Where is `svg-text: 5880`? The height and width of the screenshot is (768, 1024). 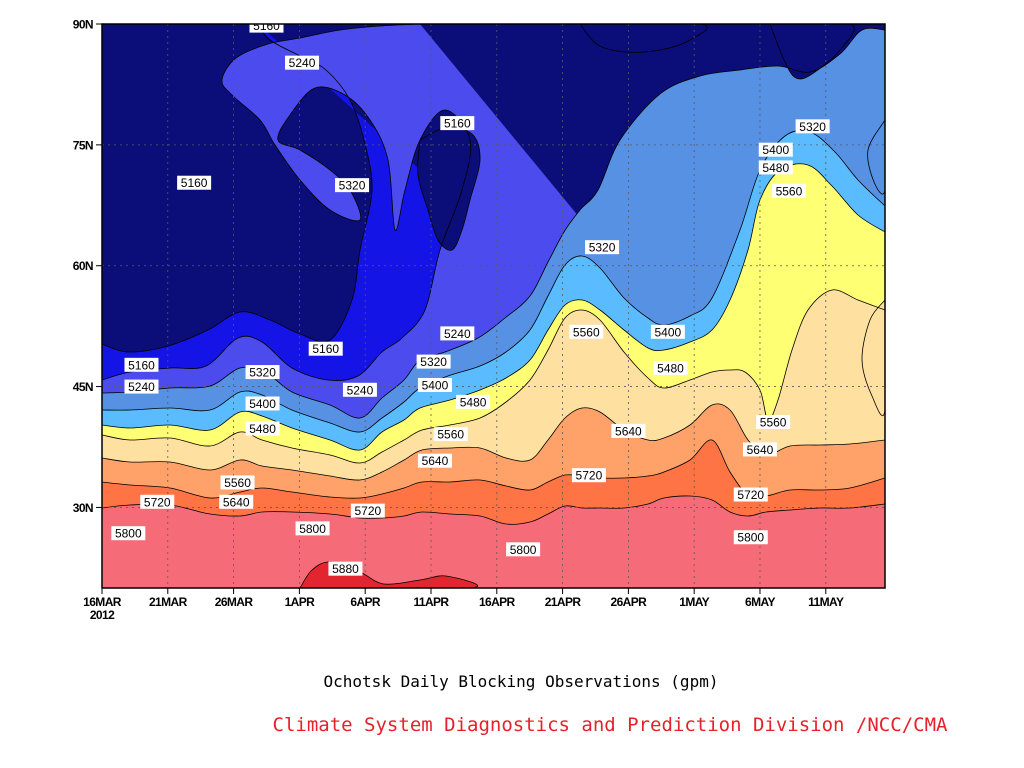
svg-text: 5880 is located at coordinates (345, 569).